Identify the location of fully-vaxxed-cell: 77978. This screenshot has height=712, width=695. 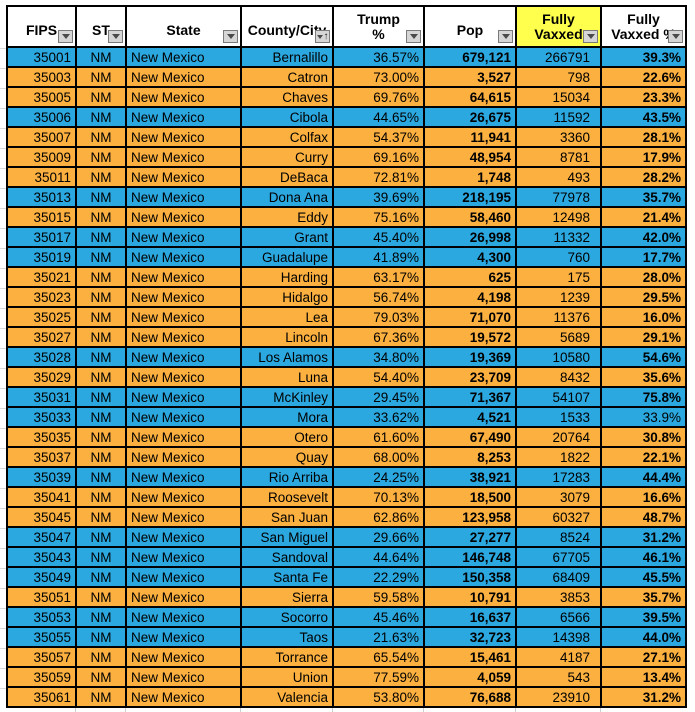
(558, 197).